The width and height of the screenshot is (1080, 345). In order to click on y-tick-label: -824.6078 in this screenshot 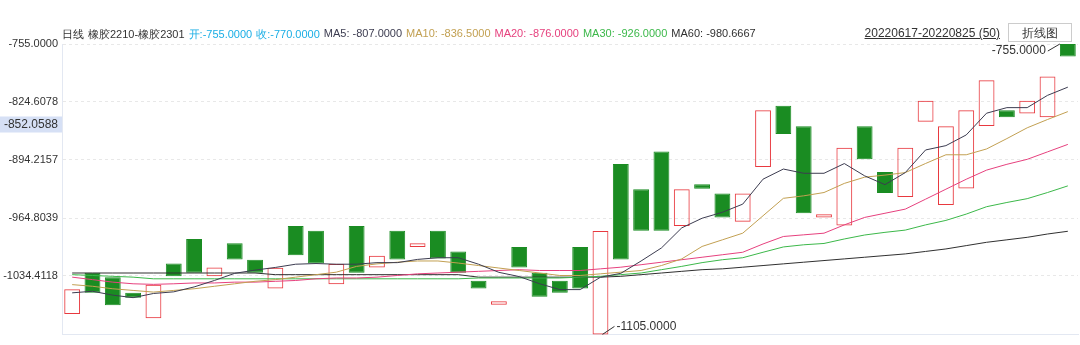, I will do `click(33, 100)`.